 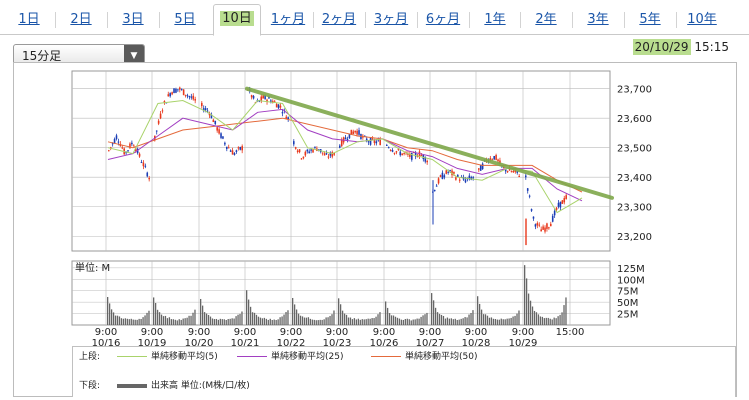 What do you see at coordinates (476, 332) in the screenshot?
I see `x-tick-time: 9:00` at bounding box center [476, 332].